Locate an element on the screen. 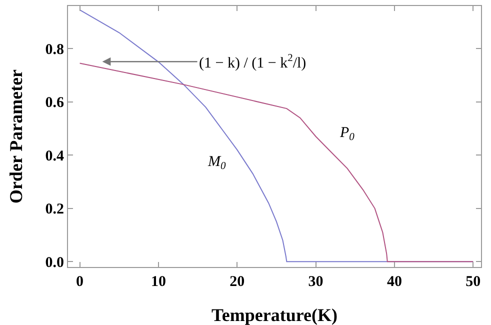 Image resolution: width=491 pixels, height=325 pixels. x-tick-label: 30 is located at coordinates (316, 282).